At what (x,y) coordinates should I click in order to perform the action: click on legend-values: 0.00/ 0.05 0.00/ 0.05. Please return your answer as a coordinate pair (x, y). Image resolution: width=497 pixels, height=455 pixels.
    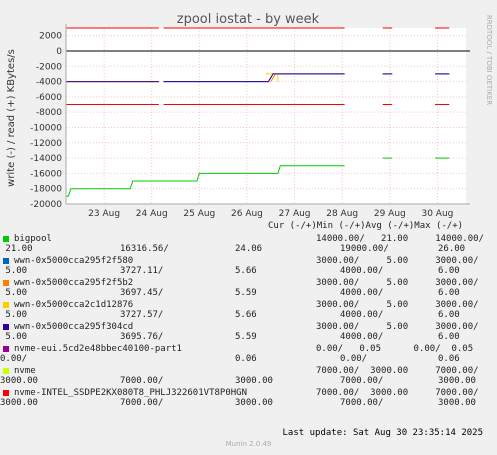
    Looking at the image, I should click on (395, 349).